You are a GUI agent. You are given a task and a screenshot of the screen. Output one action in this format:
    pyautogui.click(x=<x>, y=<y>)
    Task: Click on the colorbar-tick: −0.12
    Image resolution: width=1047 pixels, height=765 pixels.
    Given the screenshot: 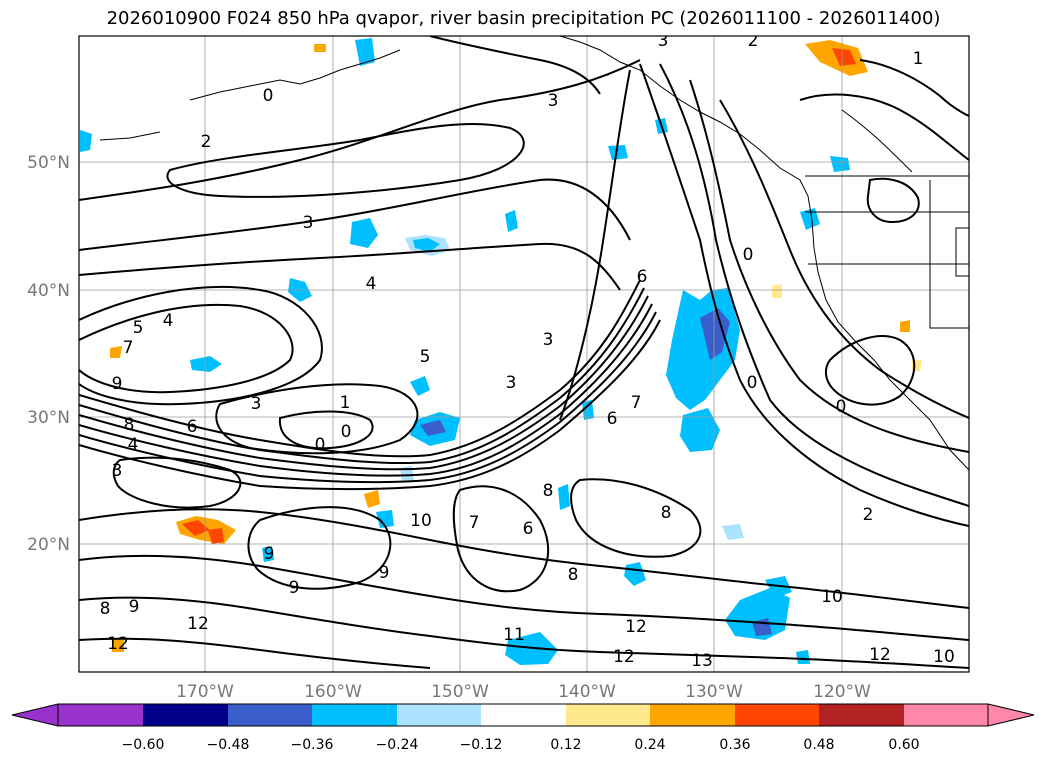 What is the action you would take?
    pyautogui.click(x=481, y=745)
    